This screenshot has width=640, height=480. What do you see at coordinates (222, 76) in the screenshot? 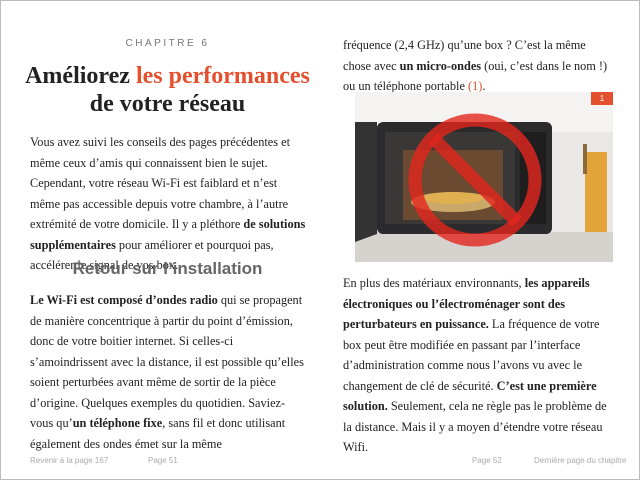
I see `text-run: les performances` at bounding box center [222, 76].